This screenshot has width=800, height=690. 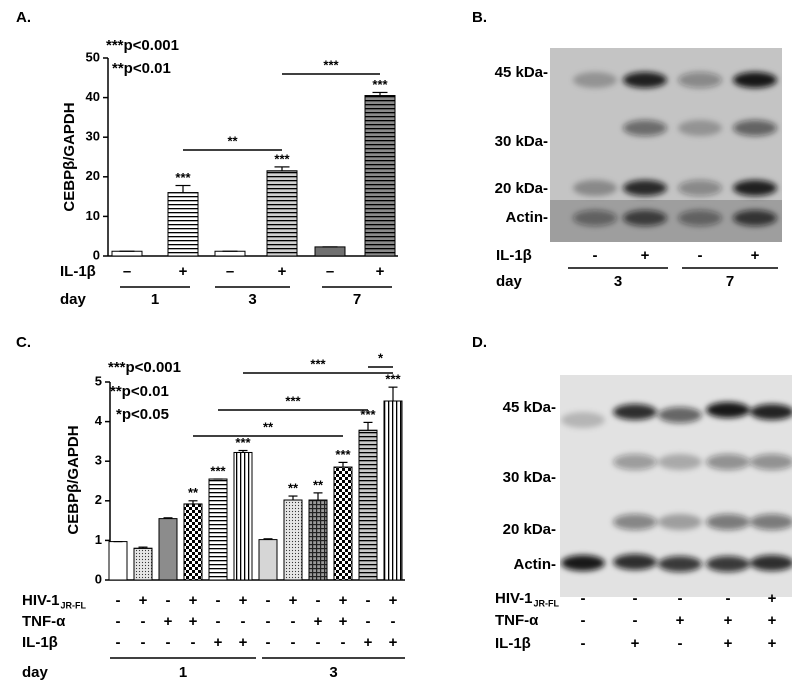 I want to click on y-tick-label: 10, so click(x=93, y=215).